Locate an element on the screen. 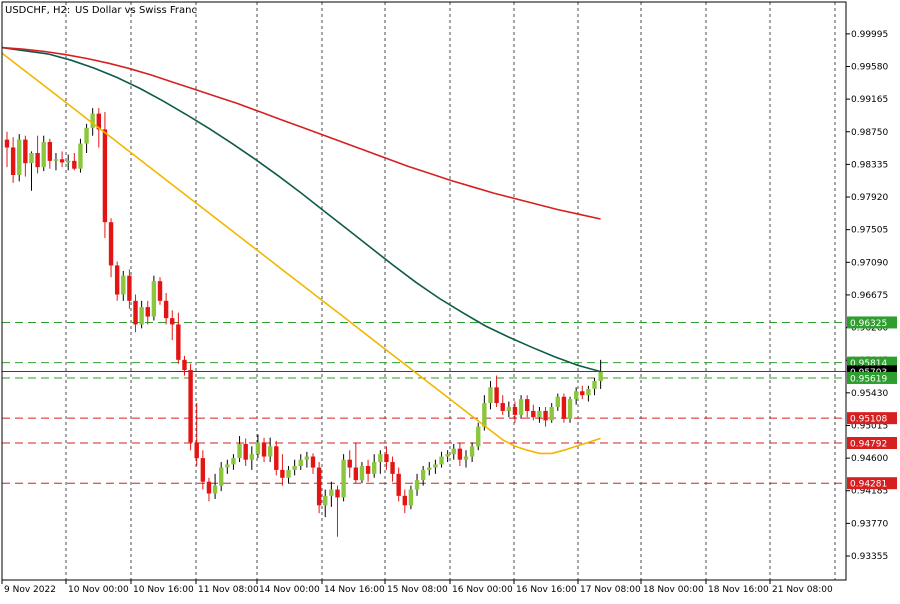  x-tick-label: 16 Nov 00:00 is located at coordinates (482, 590).